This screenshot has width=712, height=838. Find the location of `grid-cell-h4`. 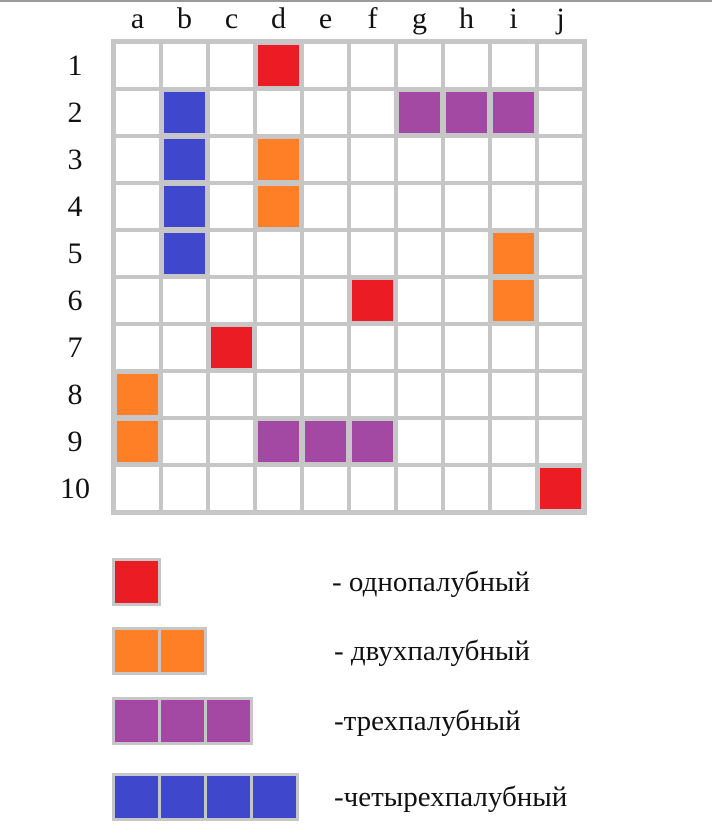

grid-cell-h4 is located at coordinates (466, 206).